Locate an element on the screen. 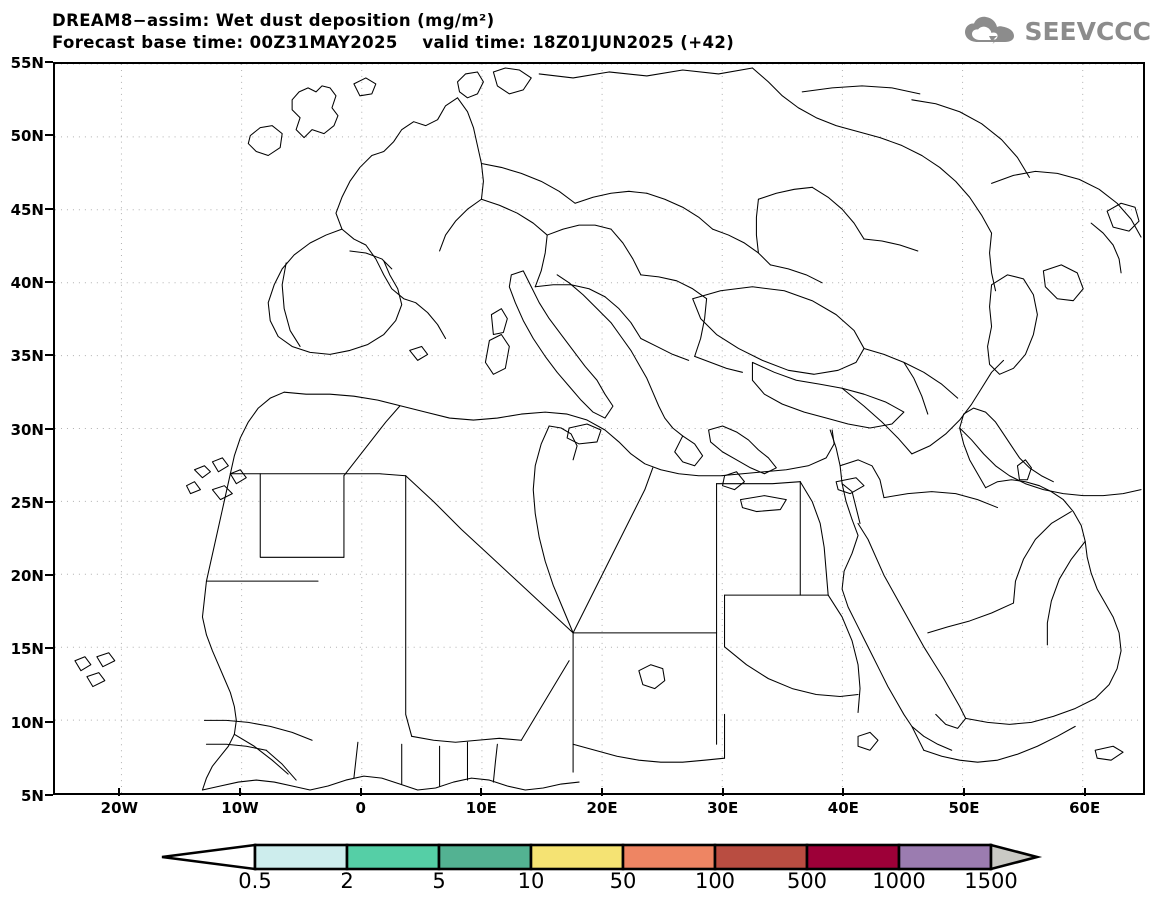 The width and height of the screenshot is (1165, 907). x-axis-label: 10E is located at coordinates (481, 808).